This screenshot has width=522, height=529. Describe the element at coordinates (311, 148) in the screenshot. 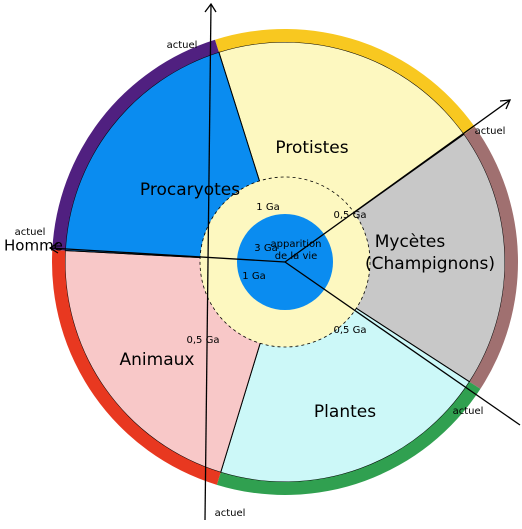

I see `sector-label: Protistes` at that location.